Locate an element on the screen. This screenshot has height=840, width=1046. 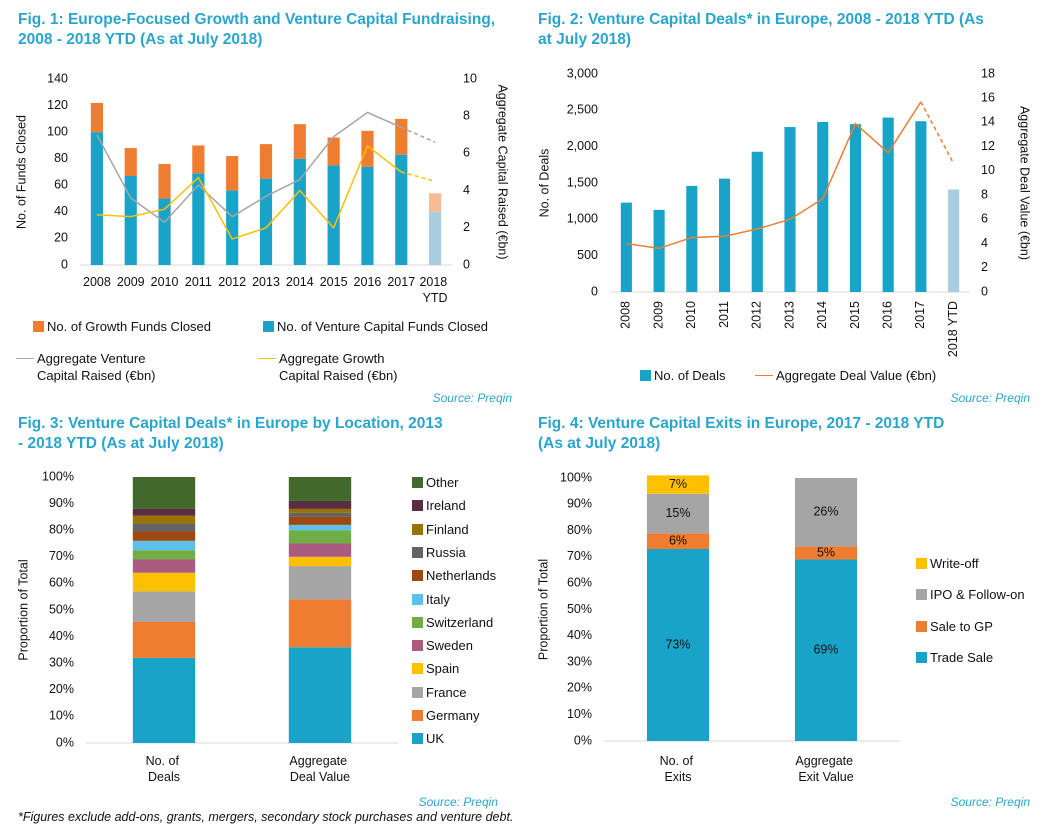
legend-item: Other is located at coordinates (435, 482).